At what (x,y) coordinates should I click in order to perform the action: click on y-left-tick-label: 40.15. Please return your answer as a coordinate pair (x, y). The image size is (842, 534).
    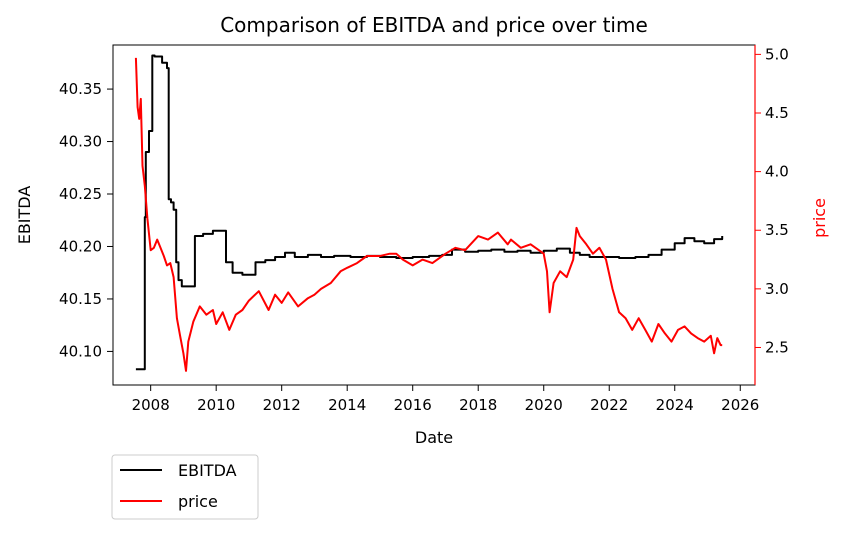
    Looking at the image, I should click on (80, 299).